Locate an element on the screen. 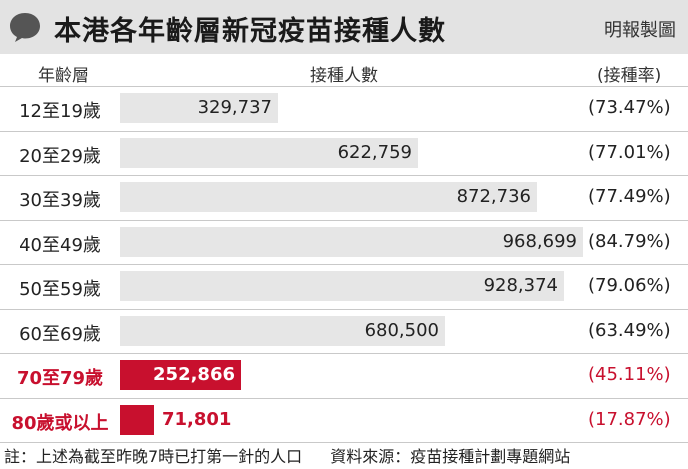  age-label: 12至19歲 is located at coordinates (60, 111).